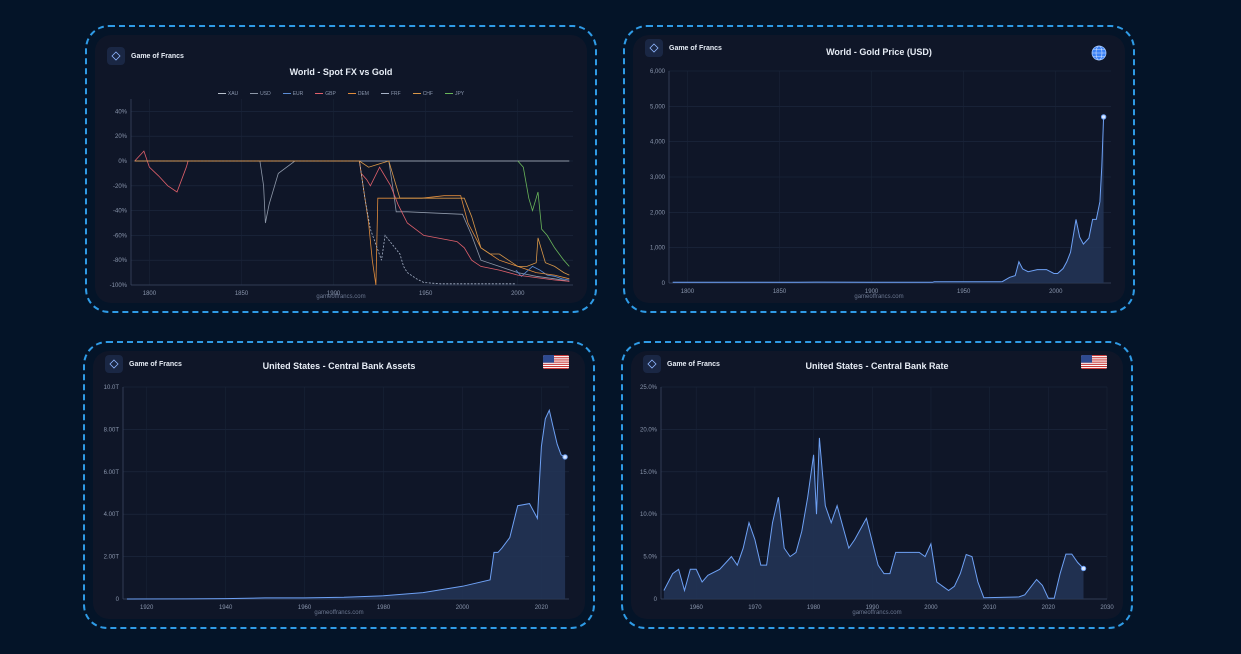  I want to click on y-tick-label: 4,000, so click(658, 143).